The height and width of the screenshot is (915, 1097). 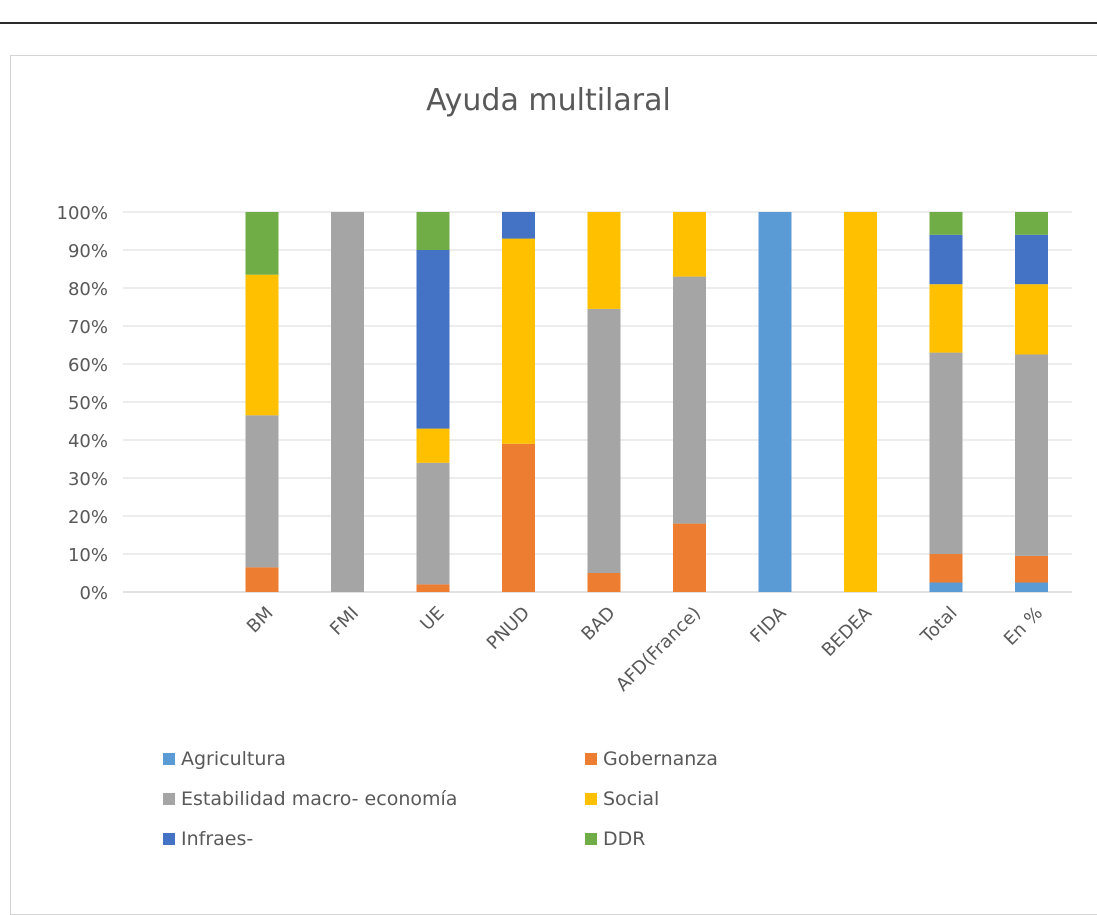 What do you see at coordinates (88, 517) in the screenshot?
I see `y-tick-label: 20%` at bounding box center [88, 517].